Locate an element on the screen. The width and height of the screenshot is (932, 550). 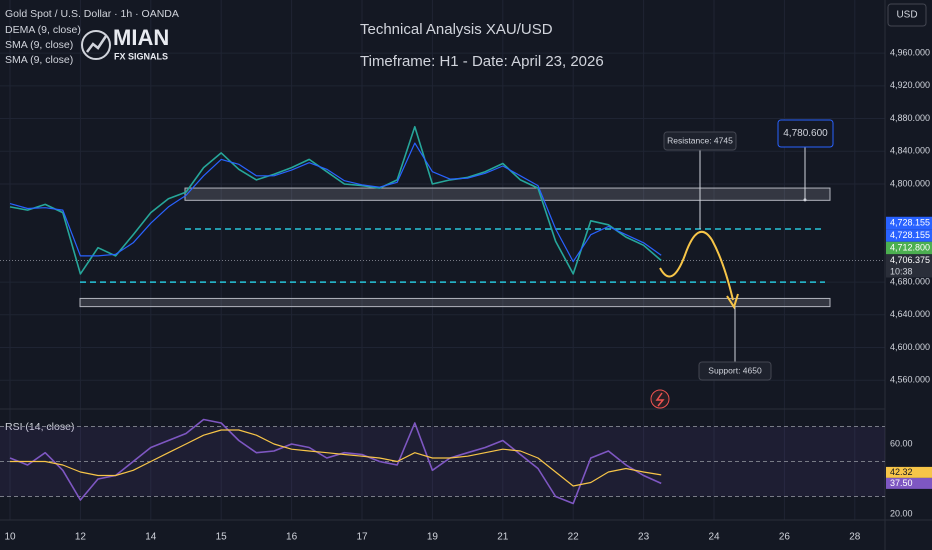
logo-ring is located at coordinates (96, 45).